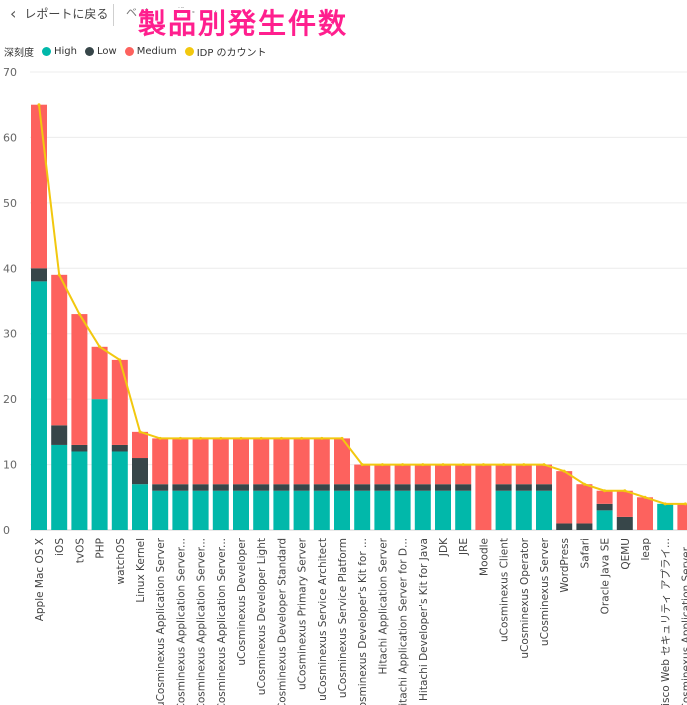 This screenshot has width=687, height=705. I want to click on legend-item-low: Low, so click(100, 51).